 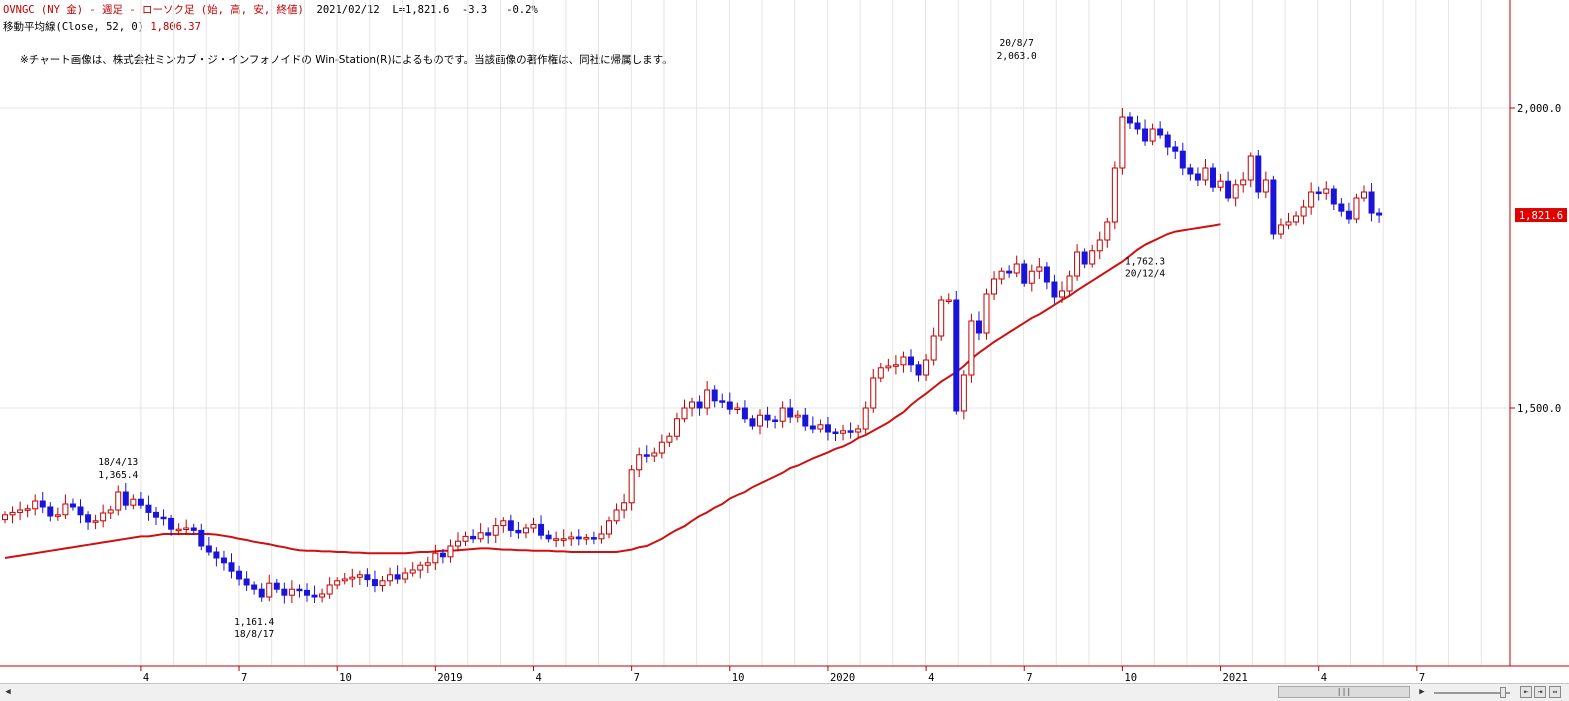 I want to click on zoom-out-icon: ⇤, so click(x=1526, y=692).